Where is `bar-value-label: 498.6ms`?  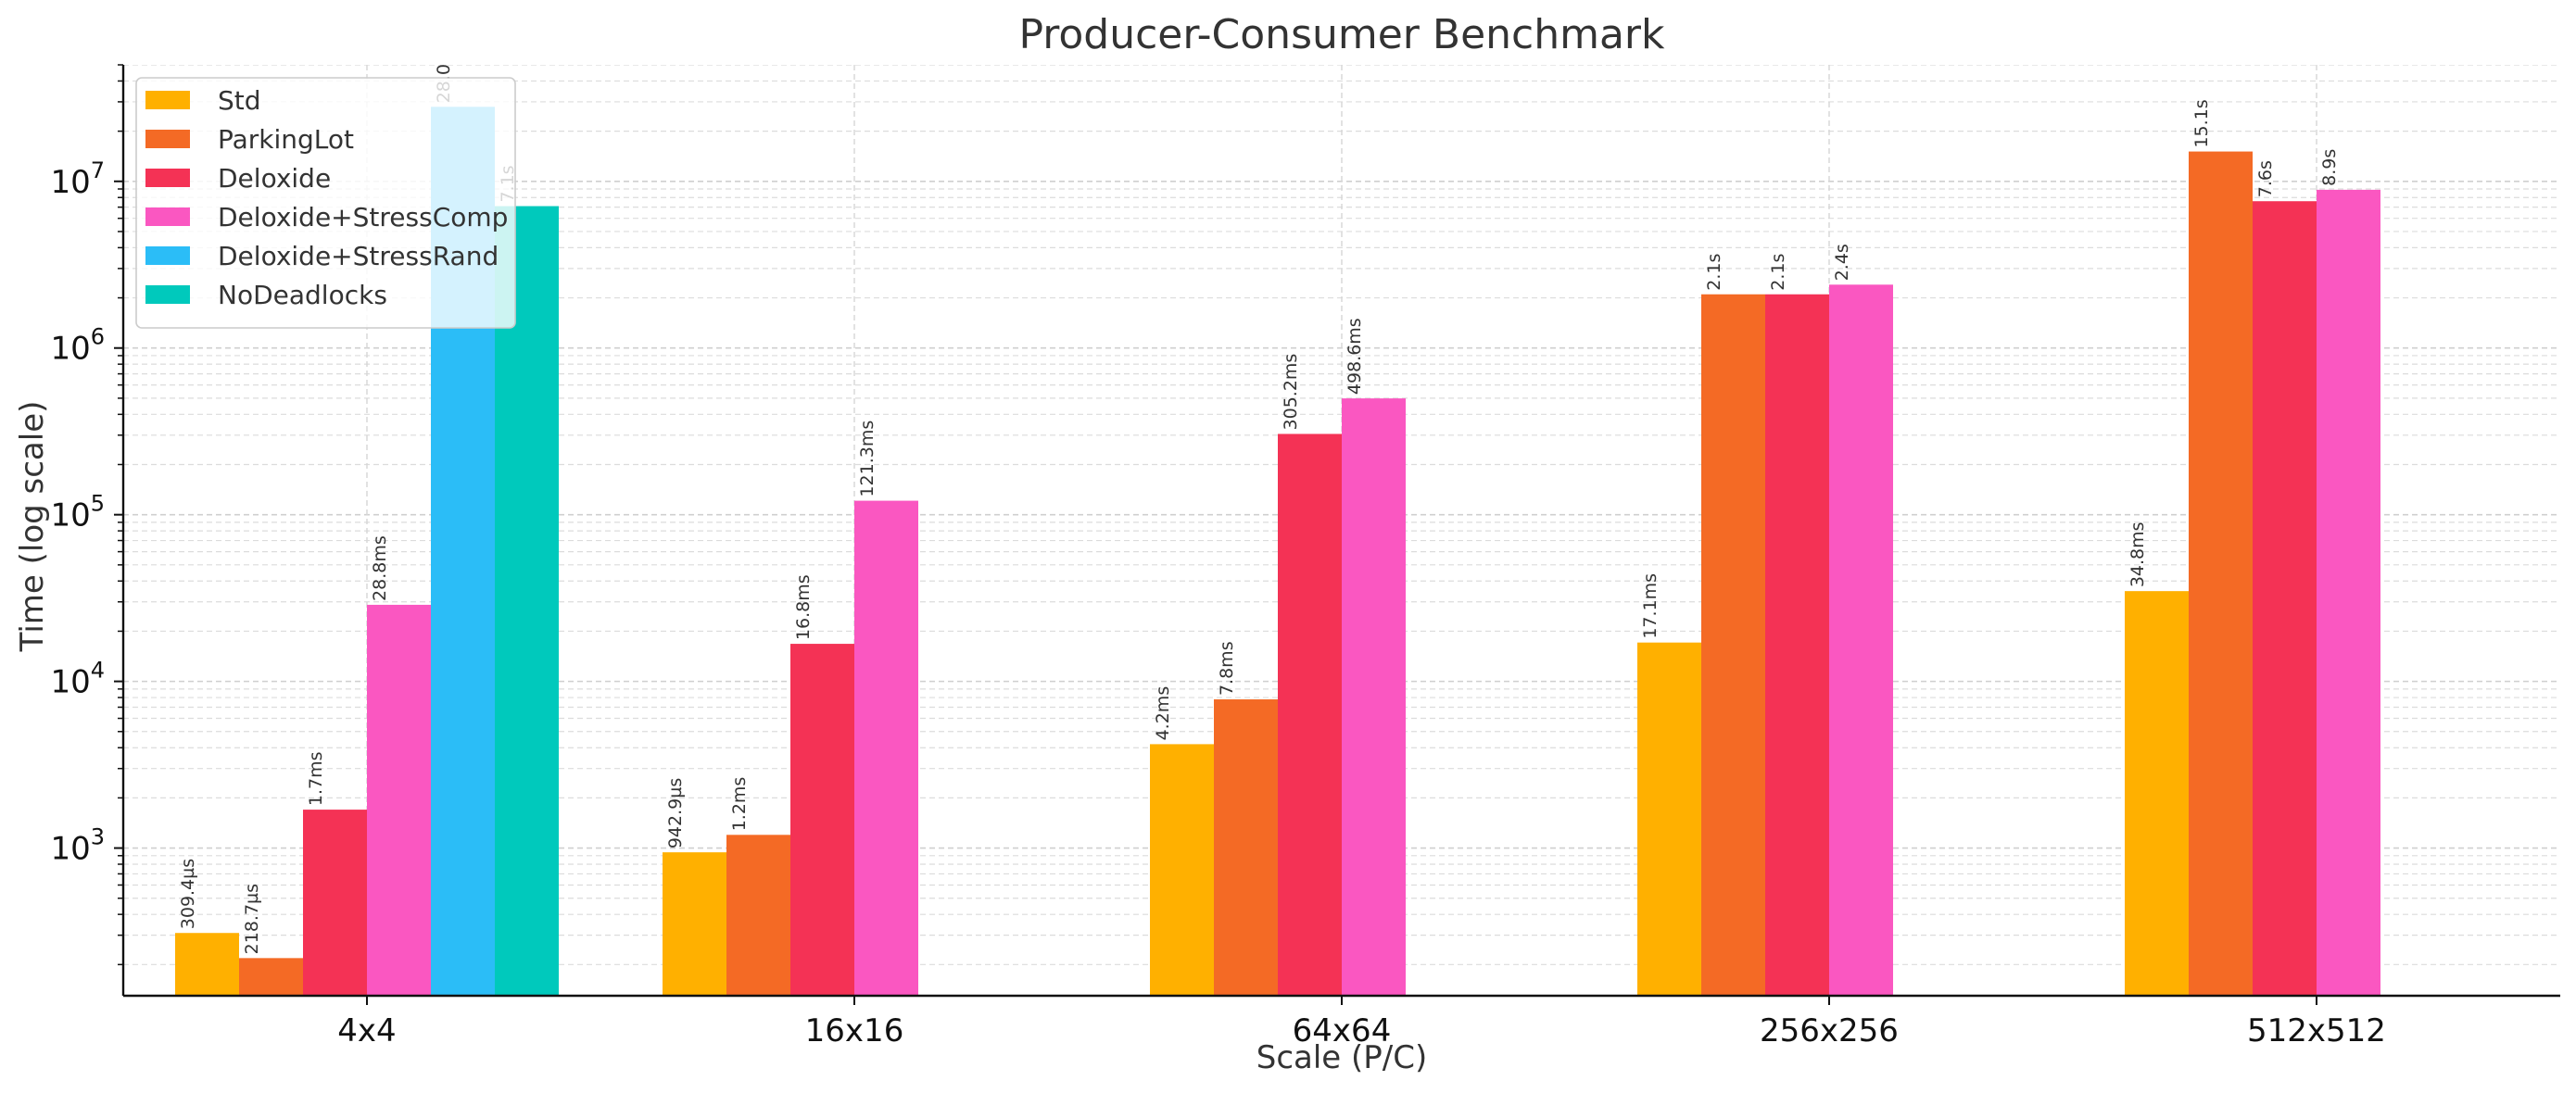 bar-value-label: 498.6ms is located at coordinates (1355, 356).